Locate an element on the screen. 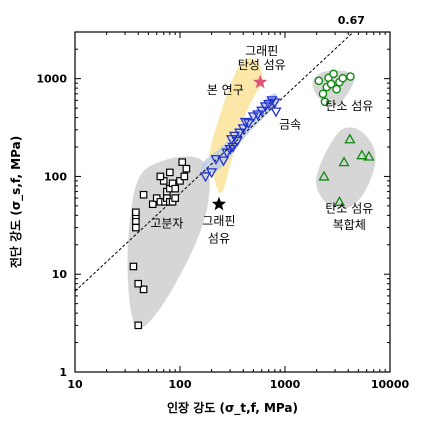 This screenshot has width=437, height=435. annotation-graphene-elastic-2: 탄성 섬유 is located at coordinates (262, 65).